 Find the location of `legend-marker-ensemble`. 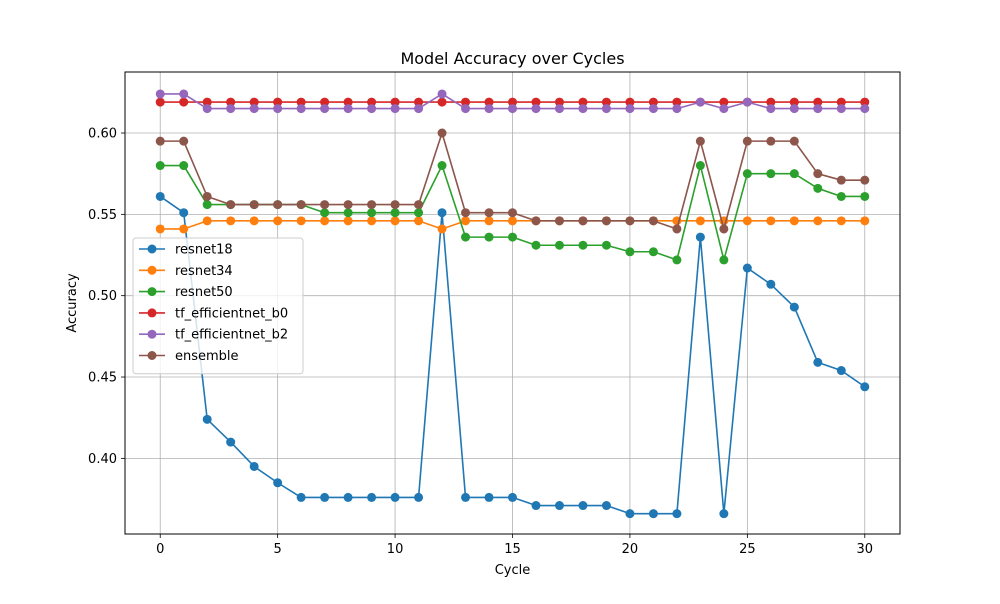

legend-marker-ensemble is located at coordinates (152, 355).